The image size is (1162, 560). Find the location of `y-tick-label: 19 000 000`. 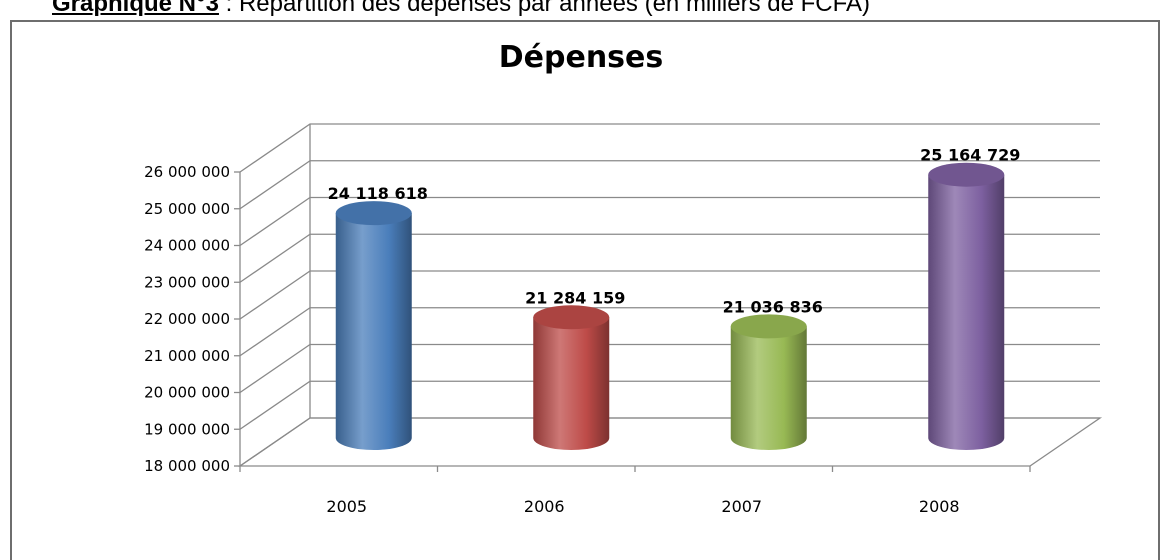

y-tick-label: 19 000 000 is located at coordinates (187, 429).